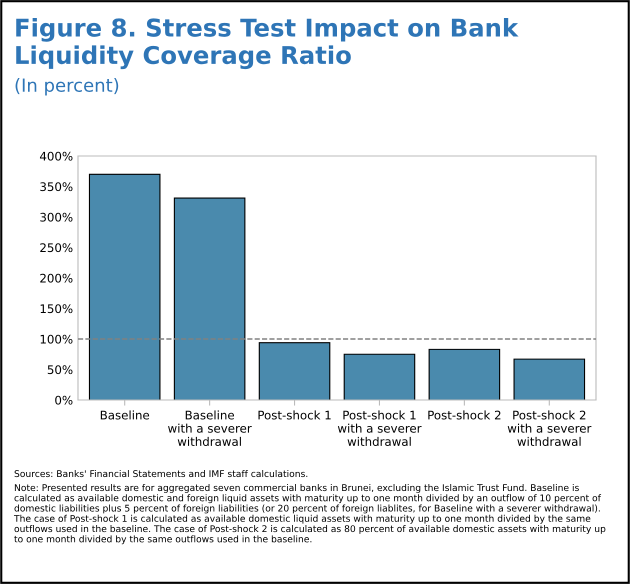 The image size is (630, 584). Describe the element at coordinates (56, 278) in the screenshot. I see `y-tick-label: 200%` at that location.